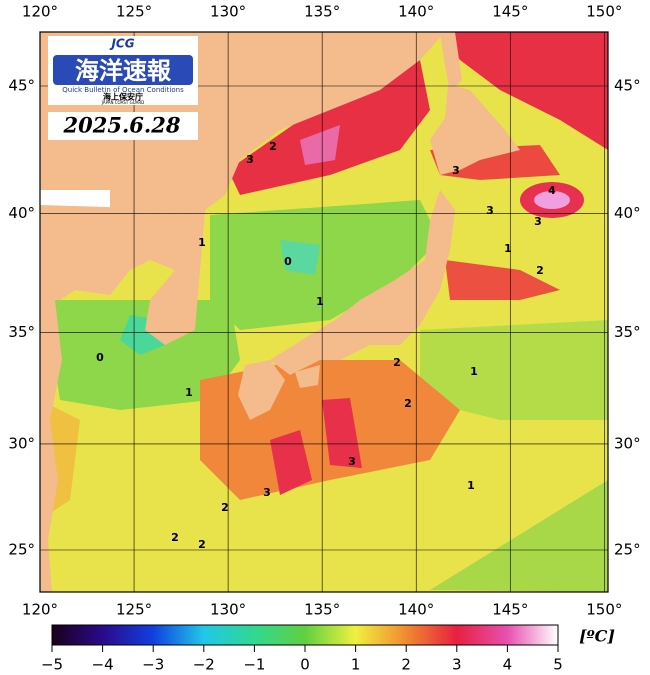 This screenshot has width=650, height=675. Describe the element at coordinates (228, 12) in the screenshot. I see `lon-label-top: 130°` at that location.